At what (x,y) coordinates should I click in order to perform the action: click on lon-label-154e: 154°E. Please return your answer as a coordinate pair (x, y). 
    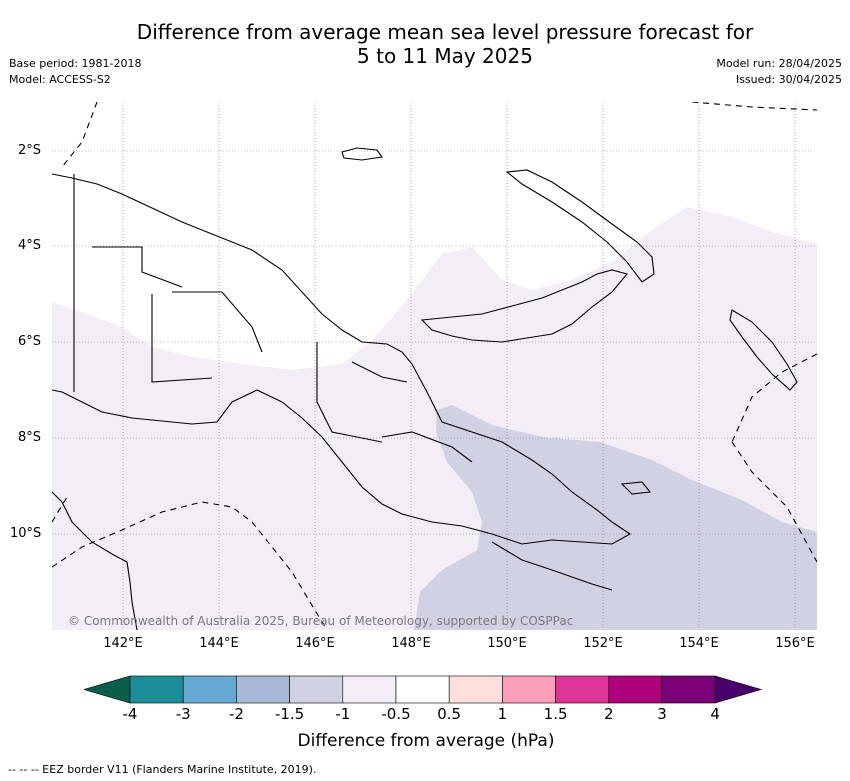
    Looking at the image, I should click on (699, 643).